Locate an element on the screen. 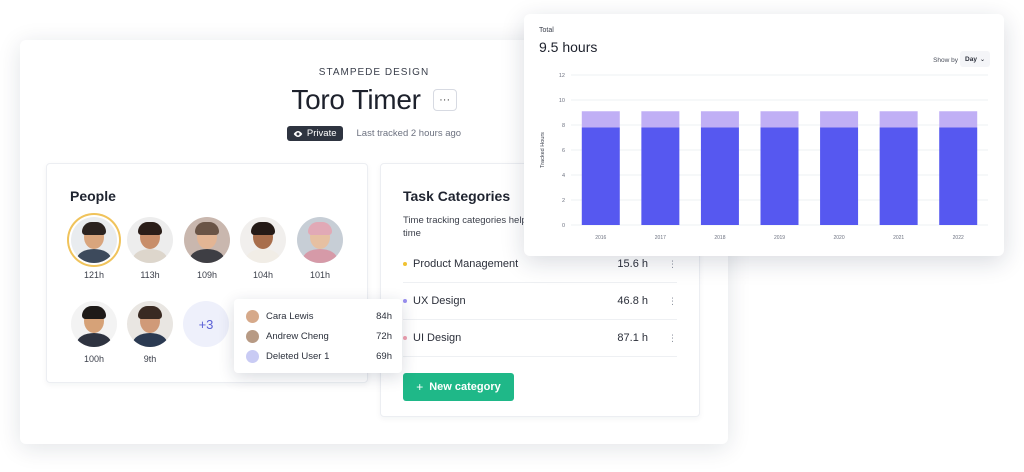  y-tick-label: 8 is located at coordinates (563, 126).